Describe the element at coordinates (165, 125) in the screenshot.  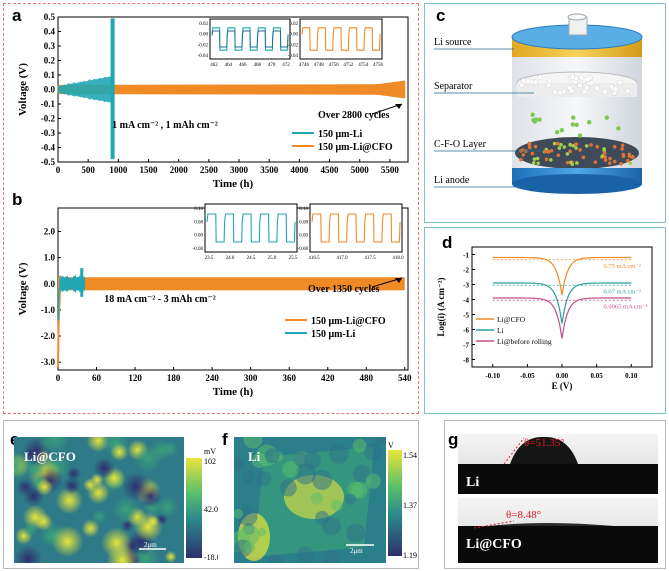
I see `condition-label: 1 mA cm⁻² , 1 mAh cm⁻²` at that location.